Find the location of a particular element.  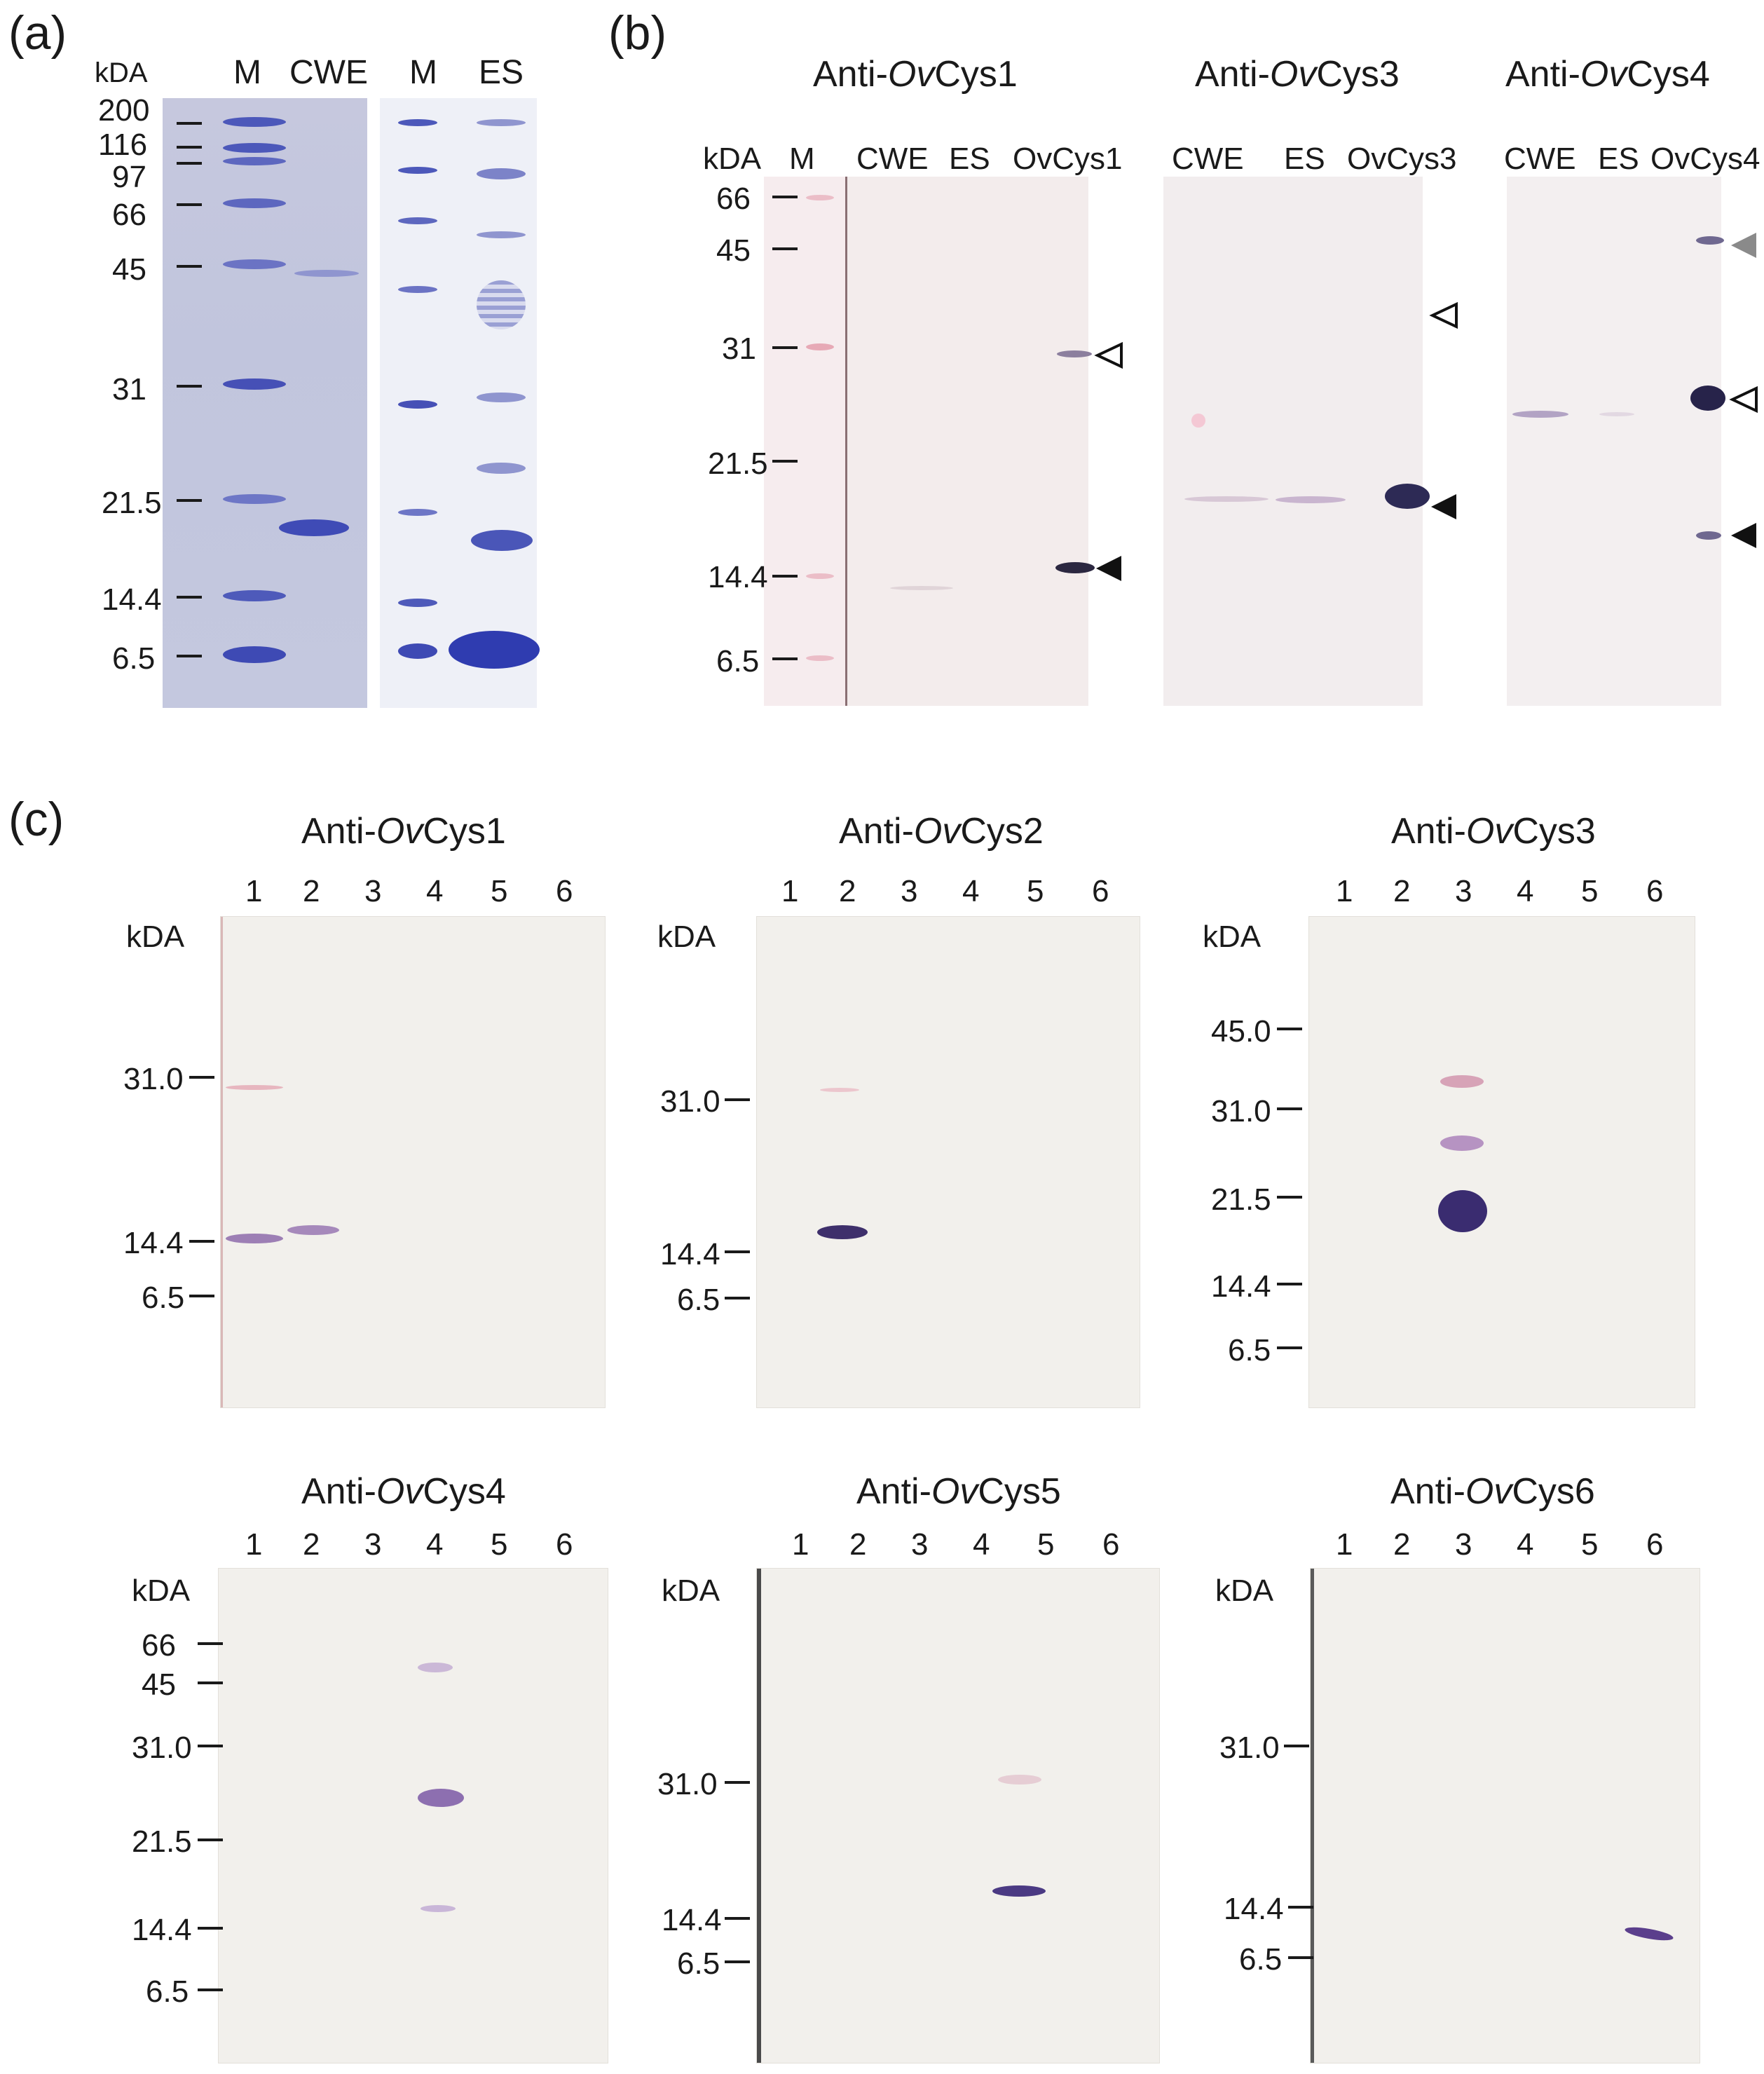

panel-a-unit: kDA is located at coordinates (121, 72).